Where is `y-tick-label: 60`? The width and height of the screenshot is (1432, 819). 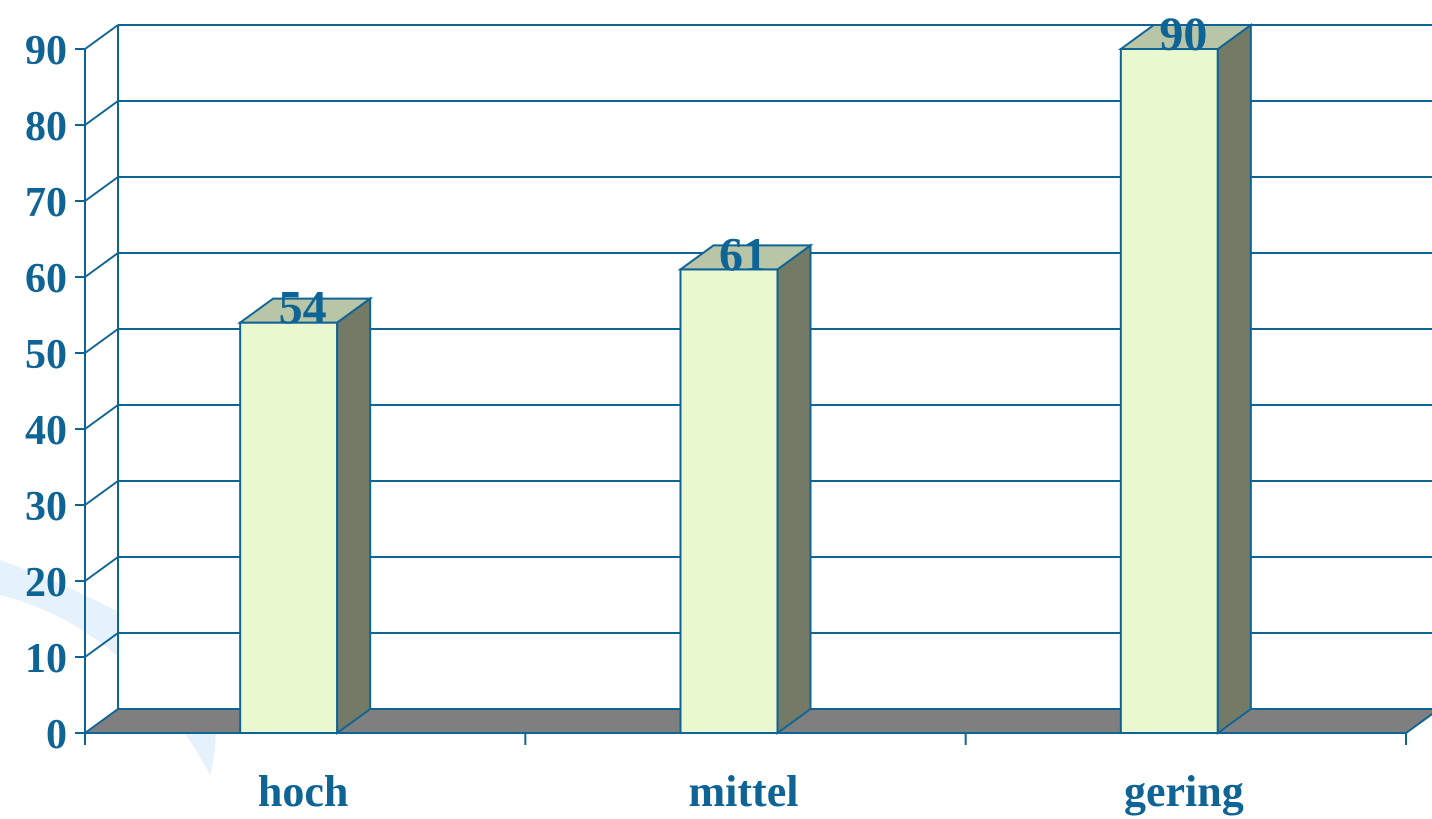 y-tick-label: 60 is located at coordinates (46, 279).